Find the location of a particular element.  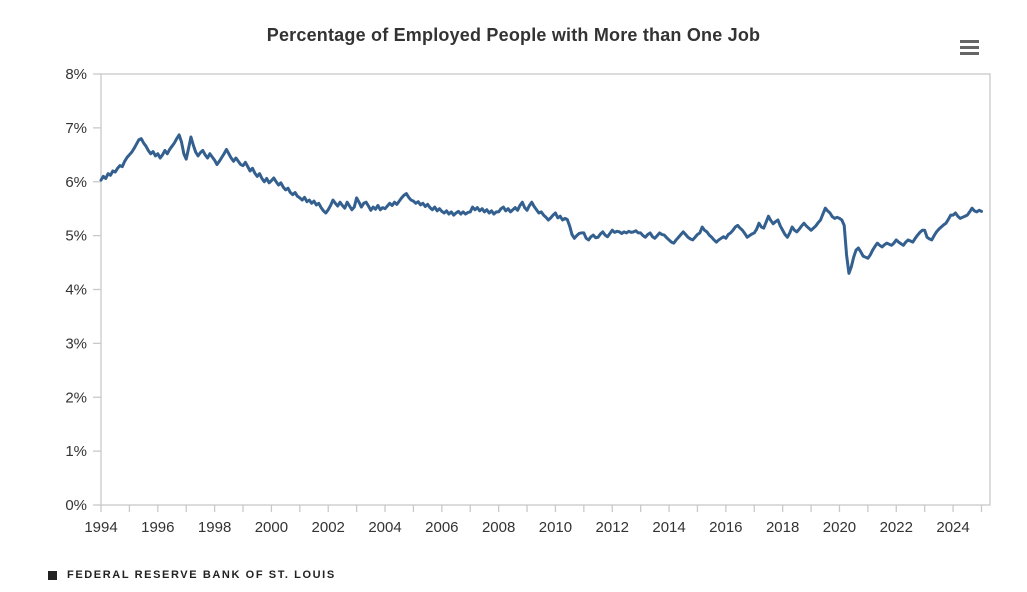

hamburger-menu-icon is located at coordinates (971, 48).